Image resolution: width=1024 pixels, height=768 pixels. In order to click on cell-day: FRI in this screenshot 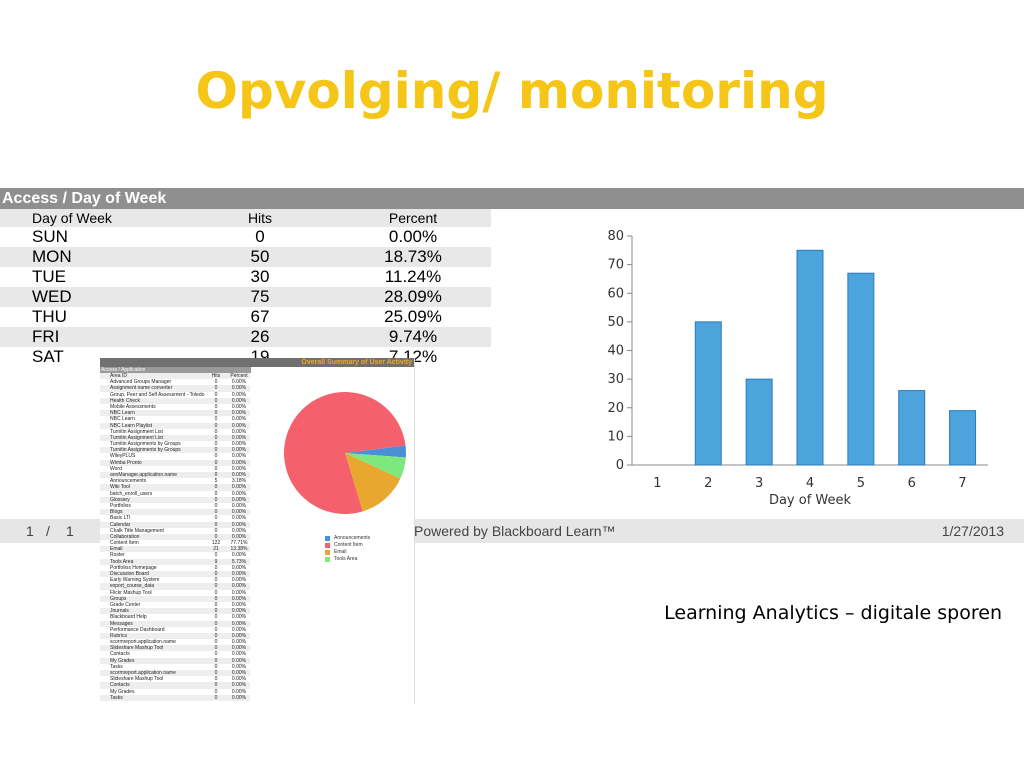, I will do `click(46, 336)`.